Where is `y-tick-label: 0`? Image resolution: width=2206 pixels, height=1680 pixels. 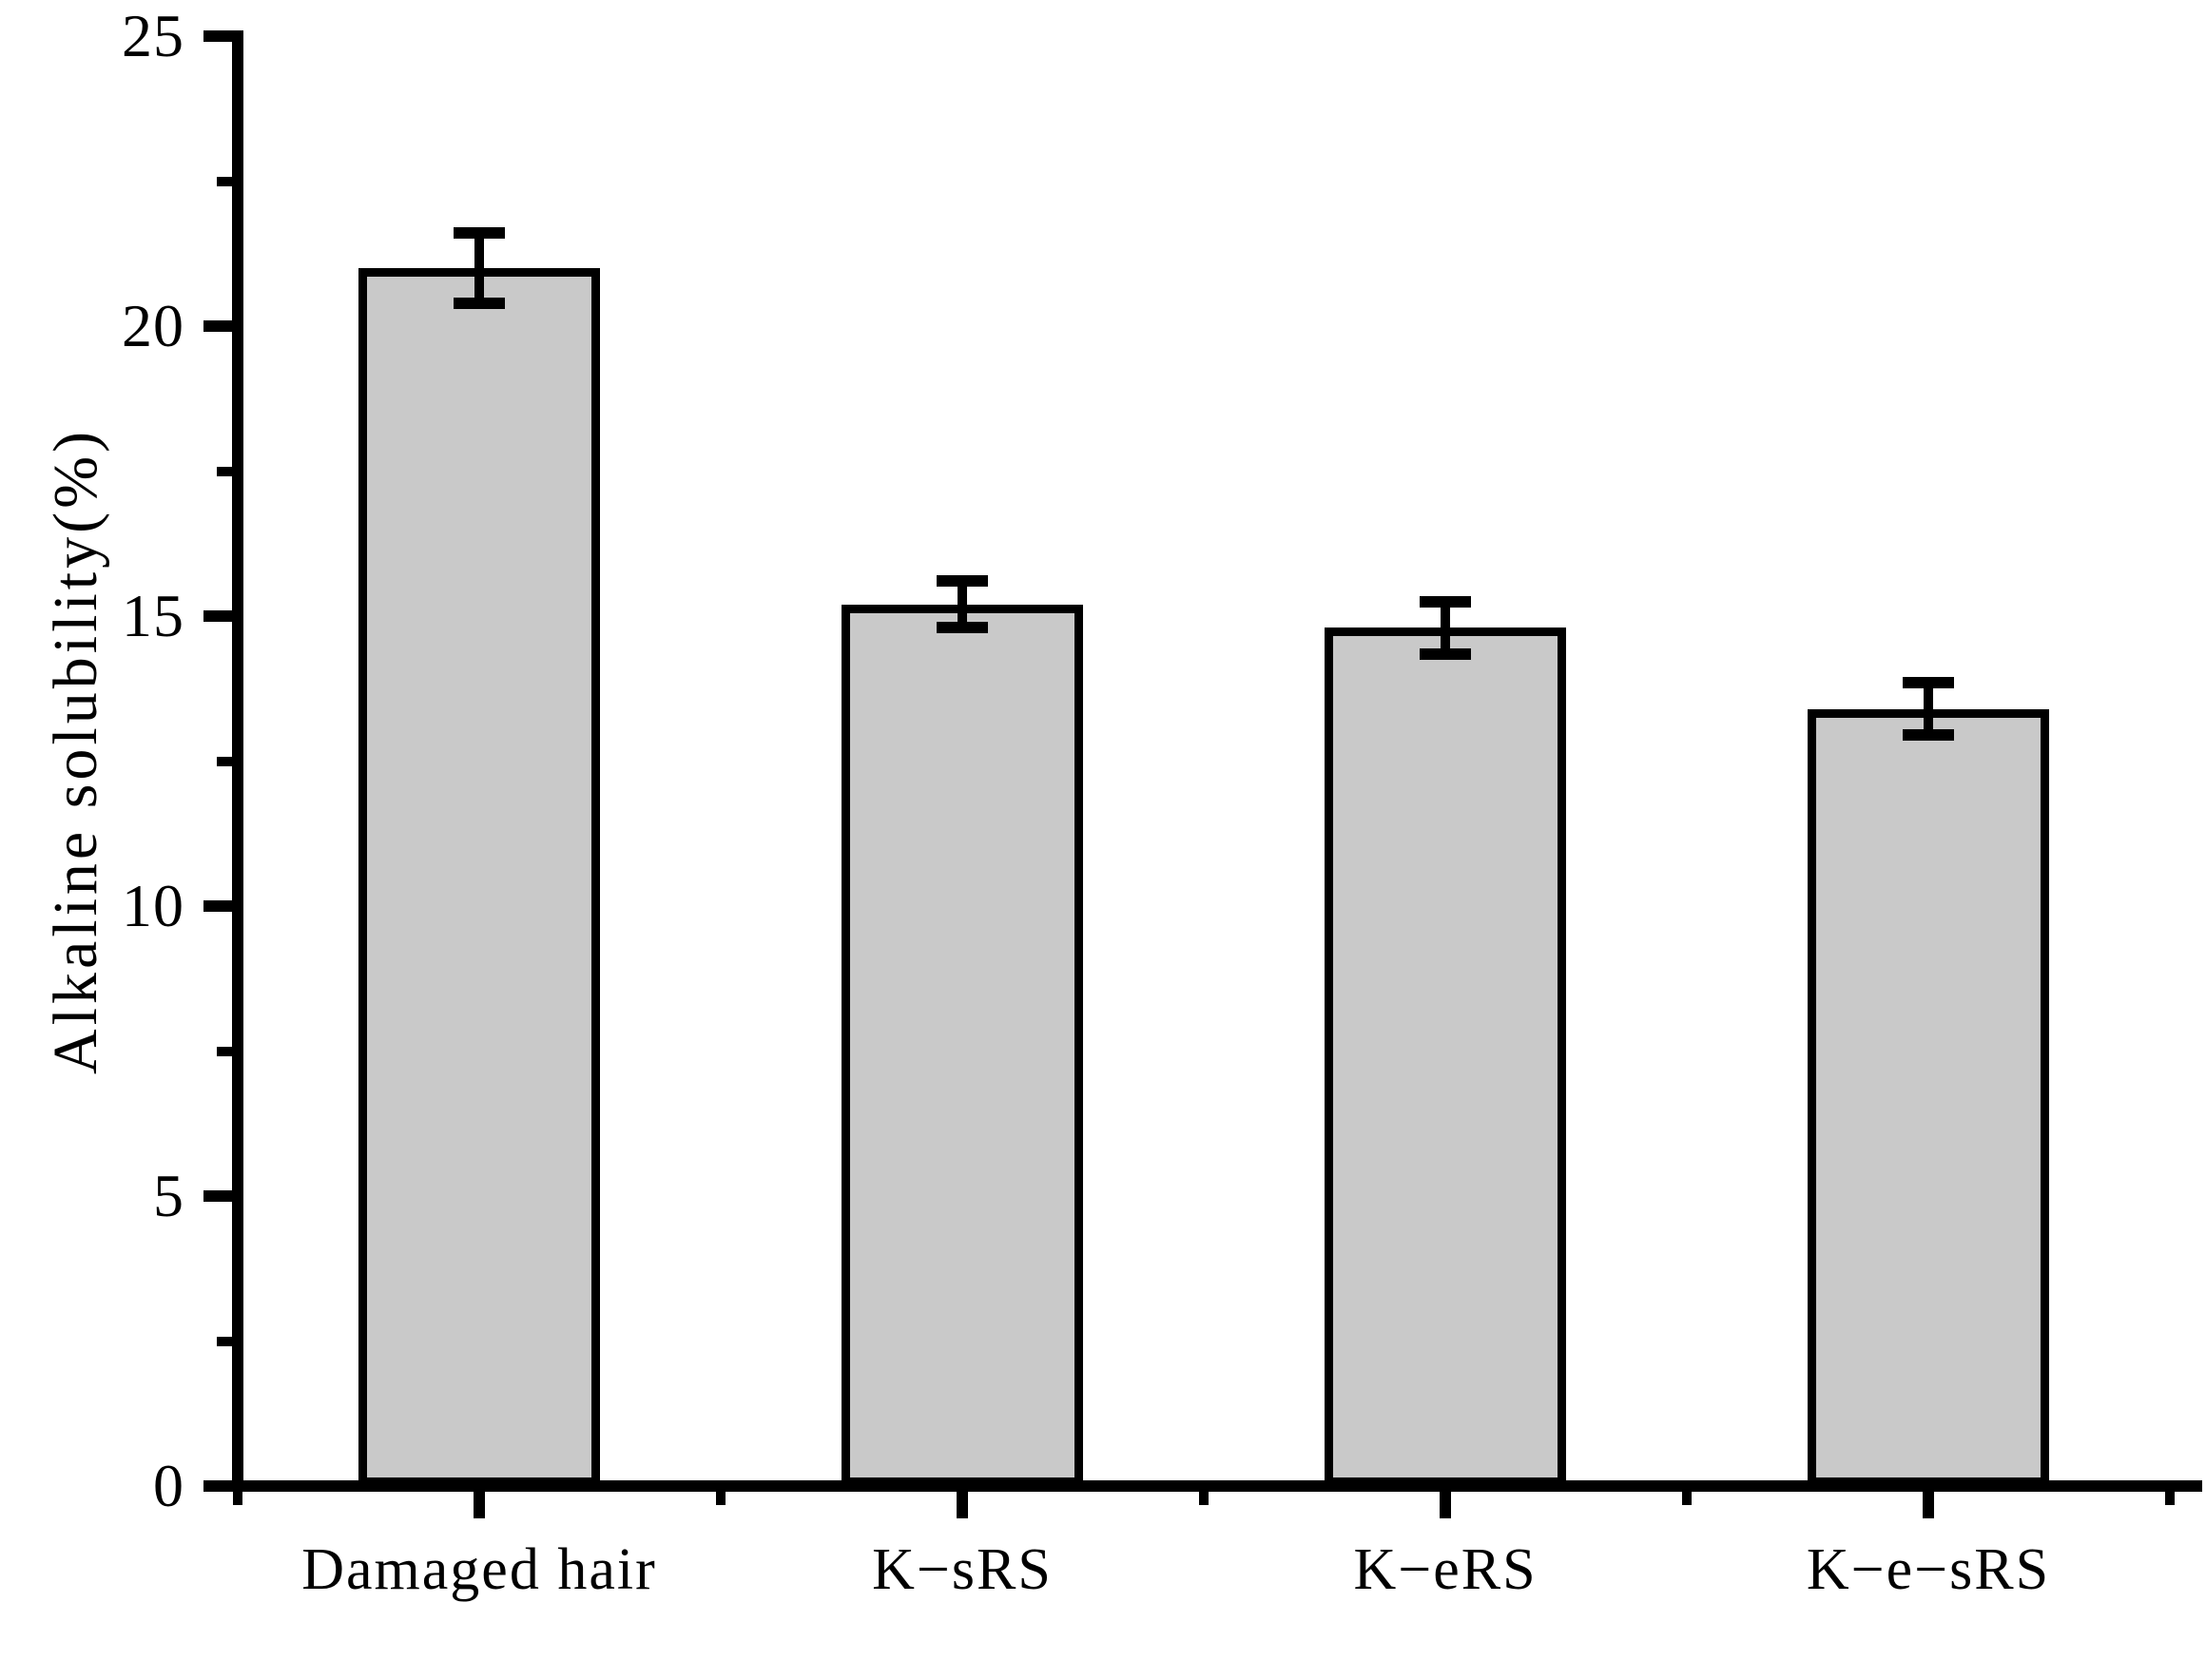 y-tick-label: 0 is located at coordinates (168, 1485).